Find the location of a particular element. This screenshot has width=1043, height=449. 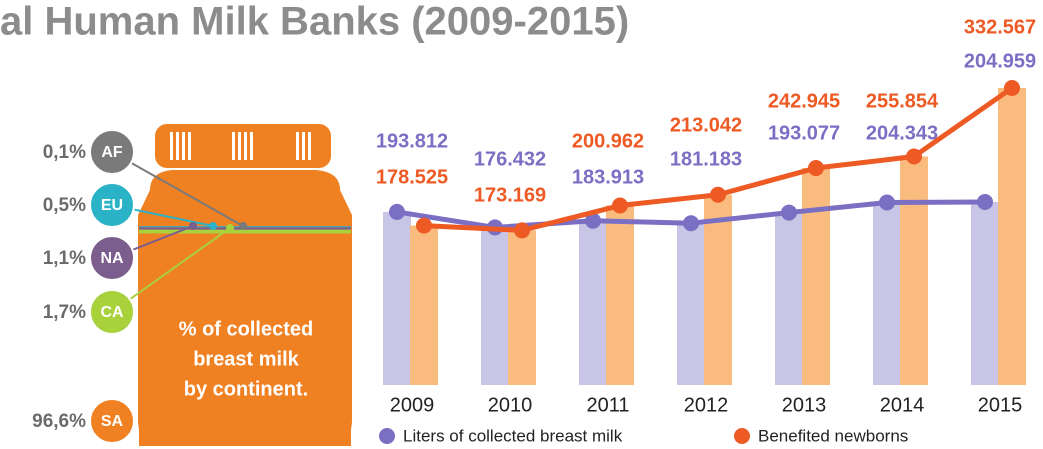

x-tick-label: 2015 is located at coordinates (1000, 405).